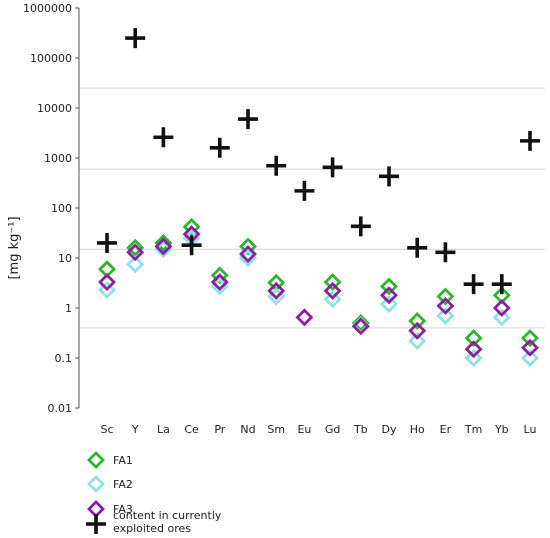  I want to click on point-fa1-tm, so click(473, 338).